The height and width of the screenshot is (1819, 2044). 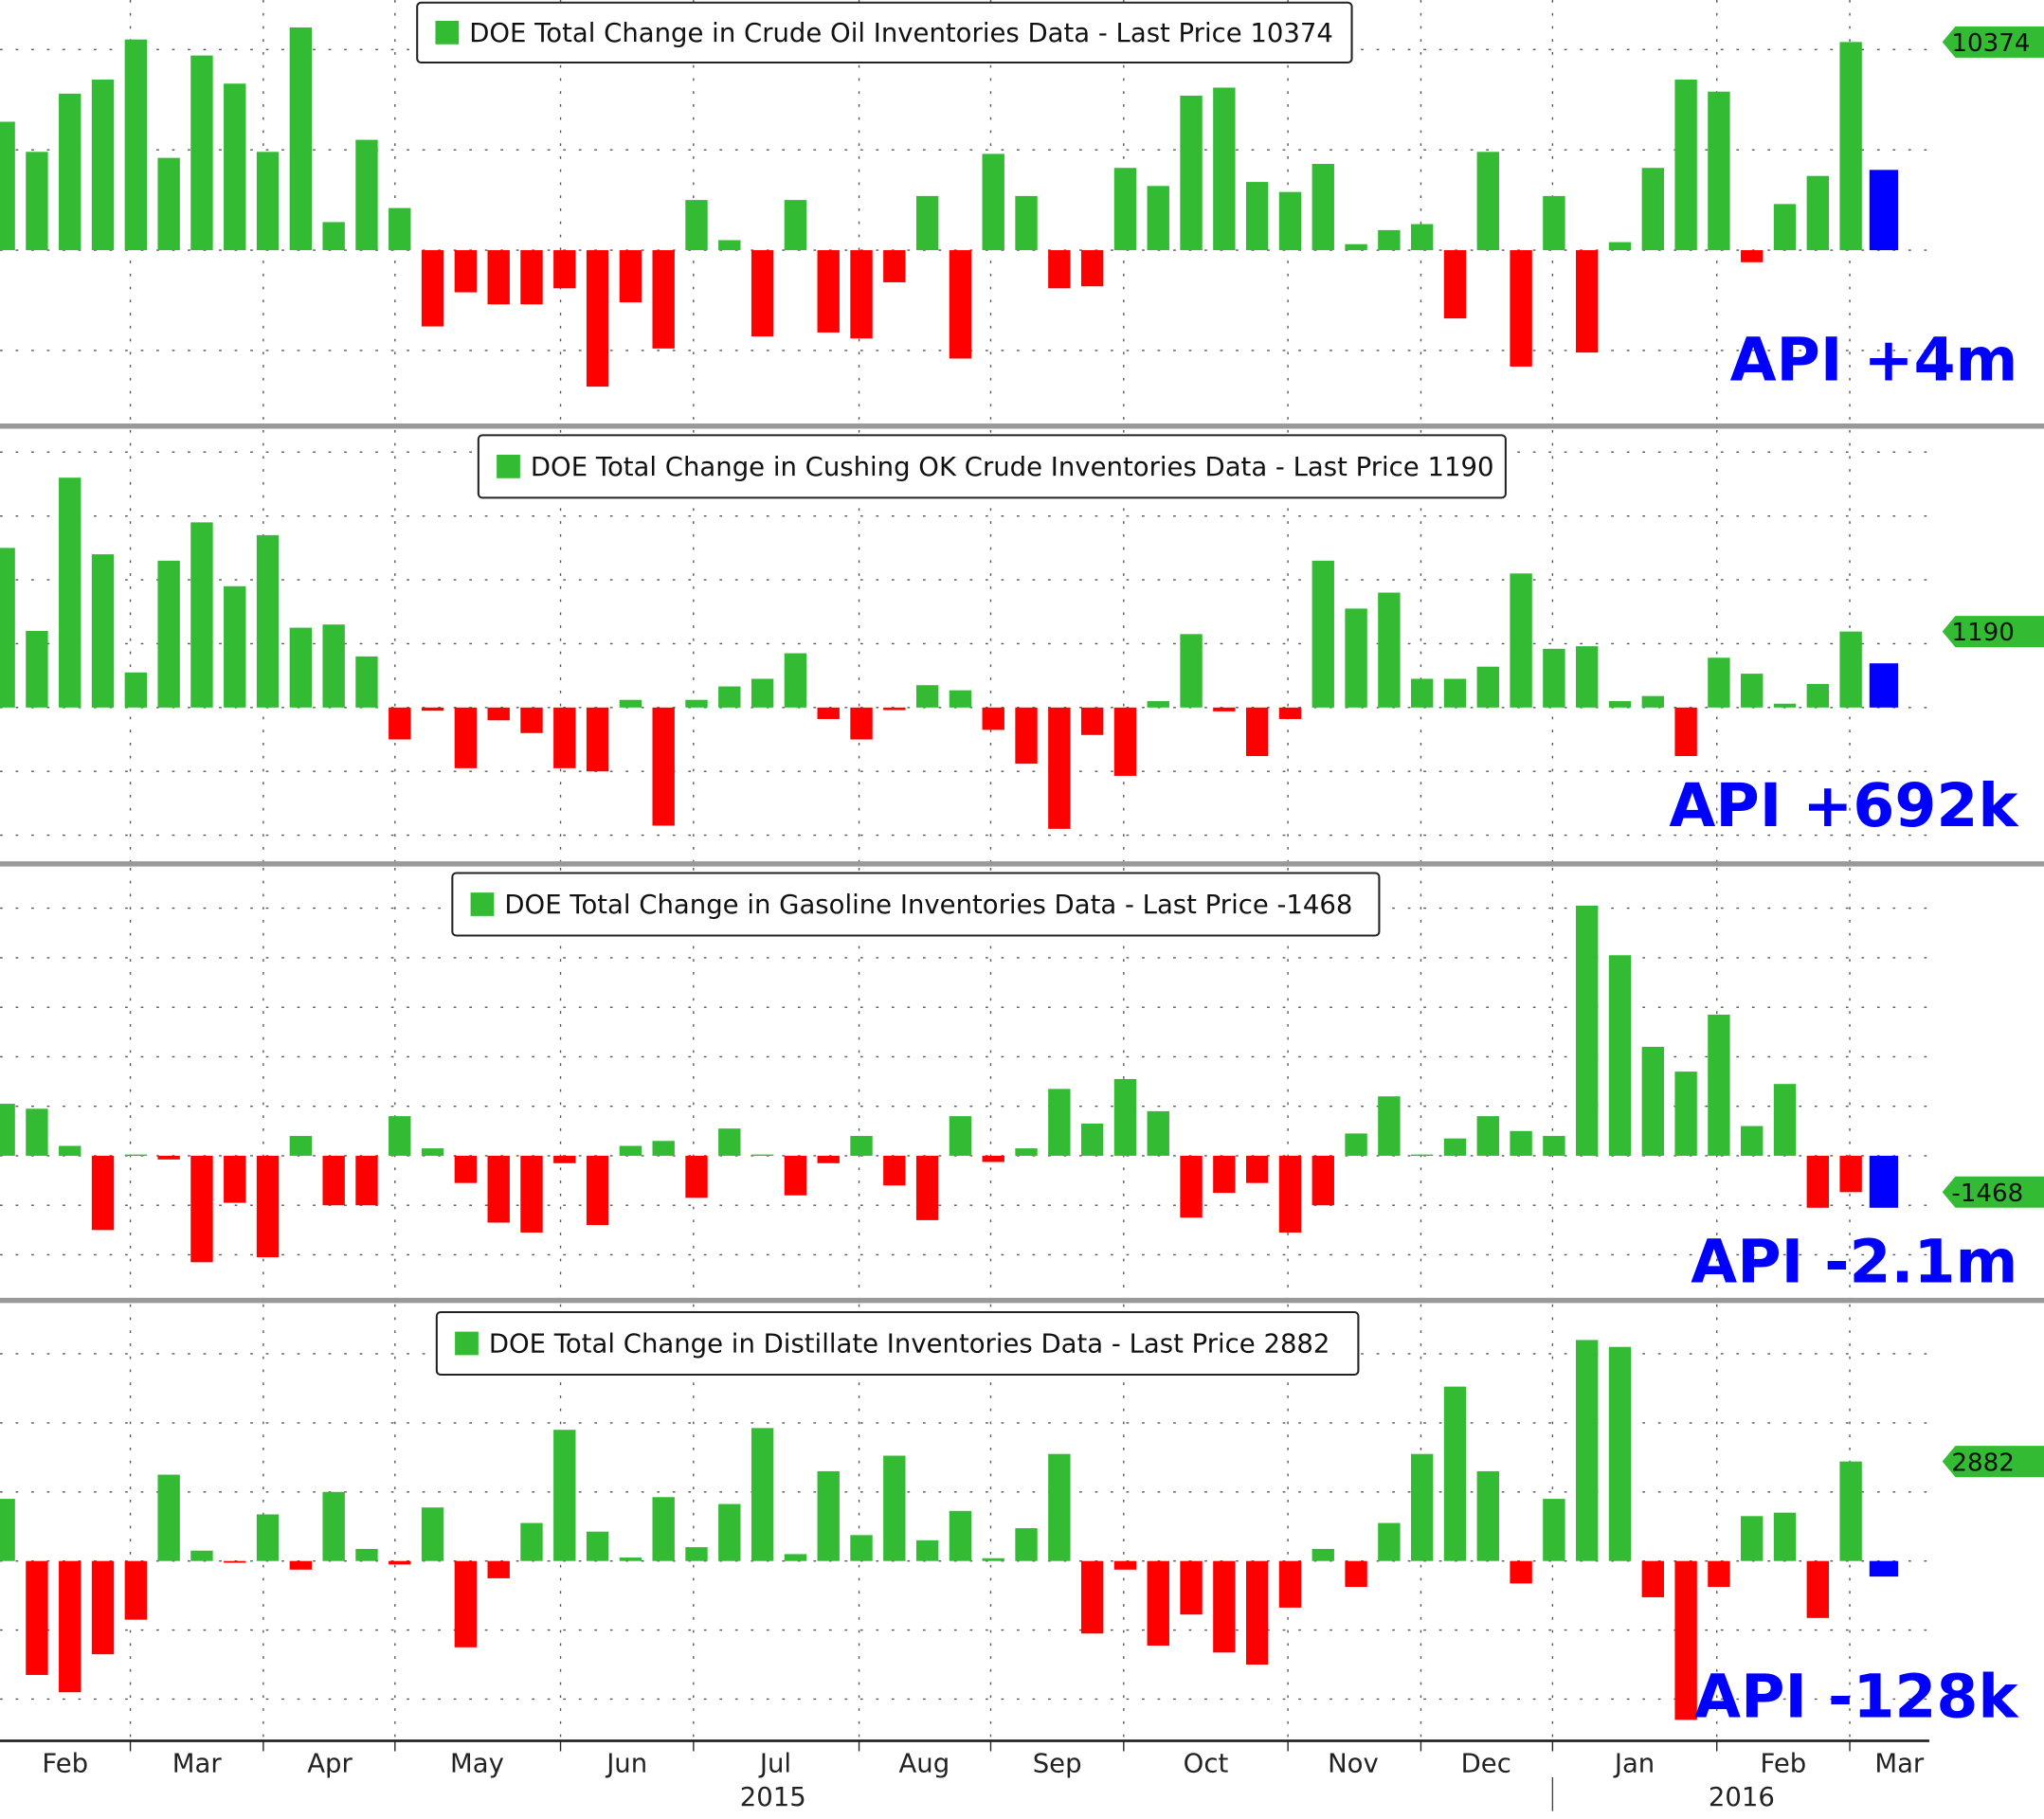 What do you see at coordinates (1856, 1697) in the screenshot?
I see `api-annotation: API -128k` at bounding box center [1856, 1697].